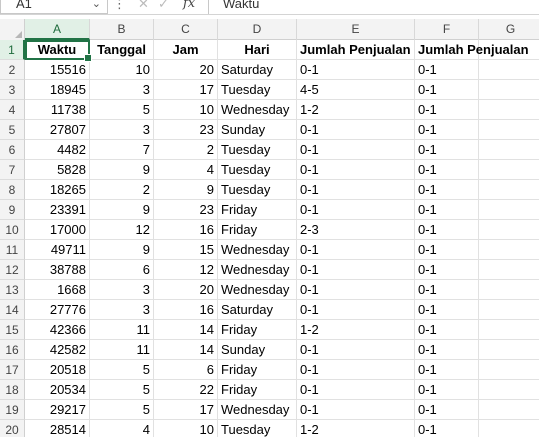 The height and width of the screenshot is (437, 539). What do you see at coordinates (12, 70) in the screenshot?
I see `row-header: 2` at bounding box center [12, 70].